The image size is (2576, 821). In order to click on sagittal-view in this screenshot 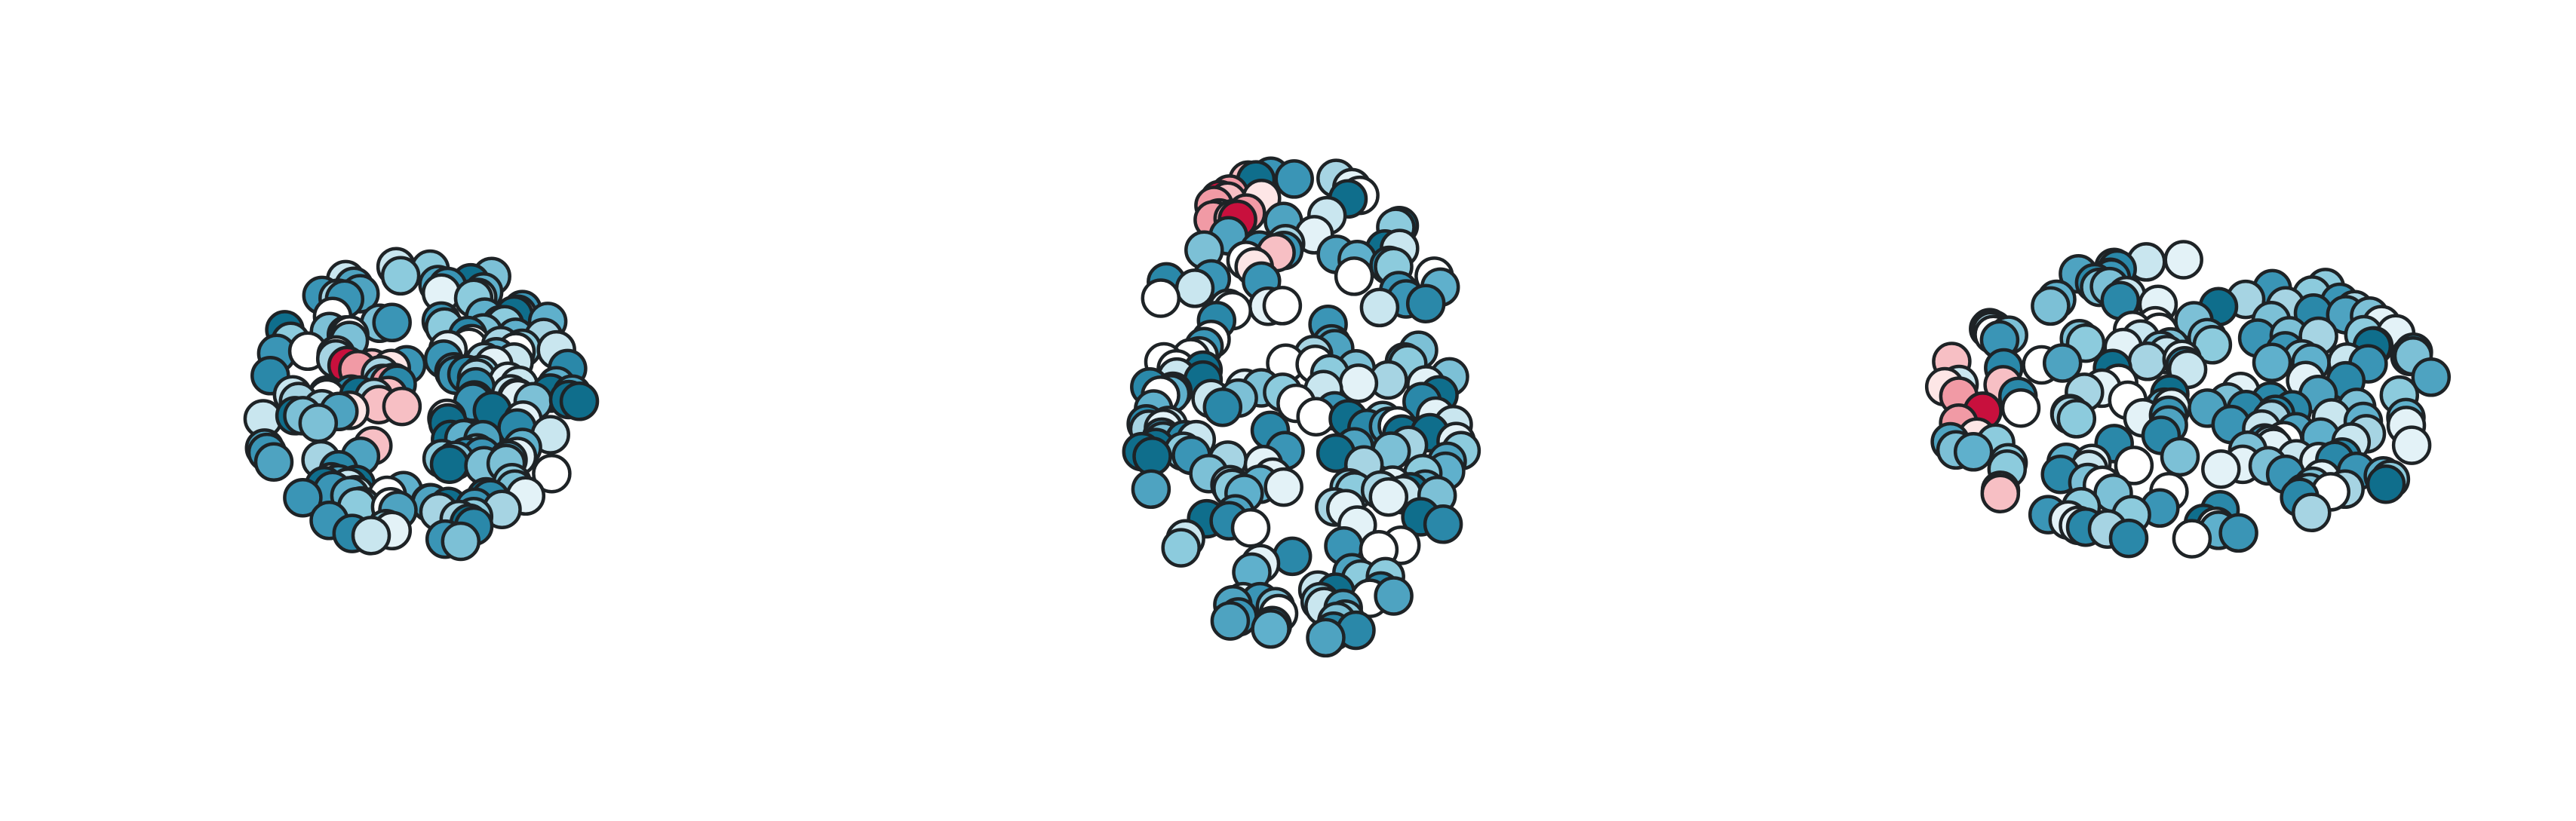, I will do `click(2188, 399)`.